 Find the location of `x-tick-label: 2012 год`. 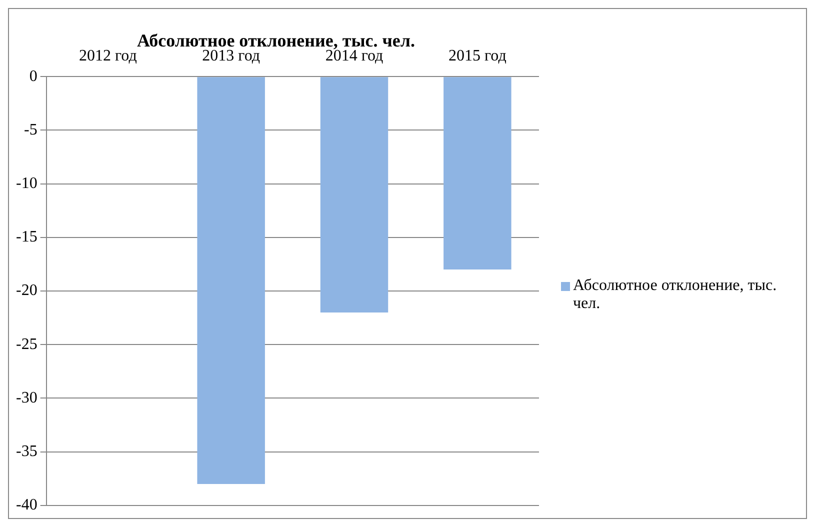

x-tick-label: 2012 год is located at coordinates (107, 55).